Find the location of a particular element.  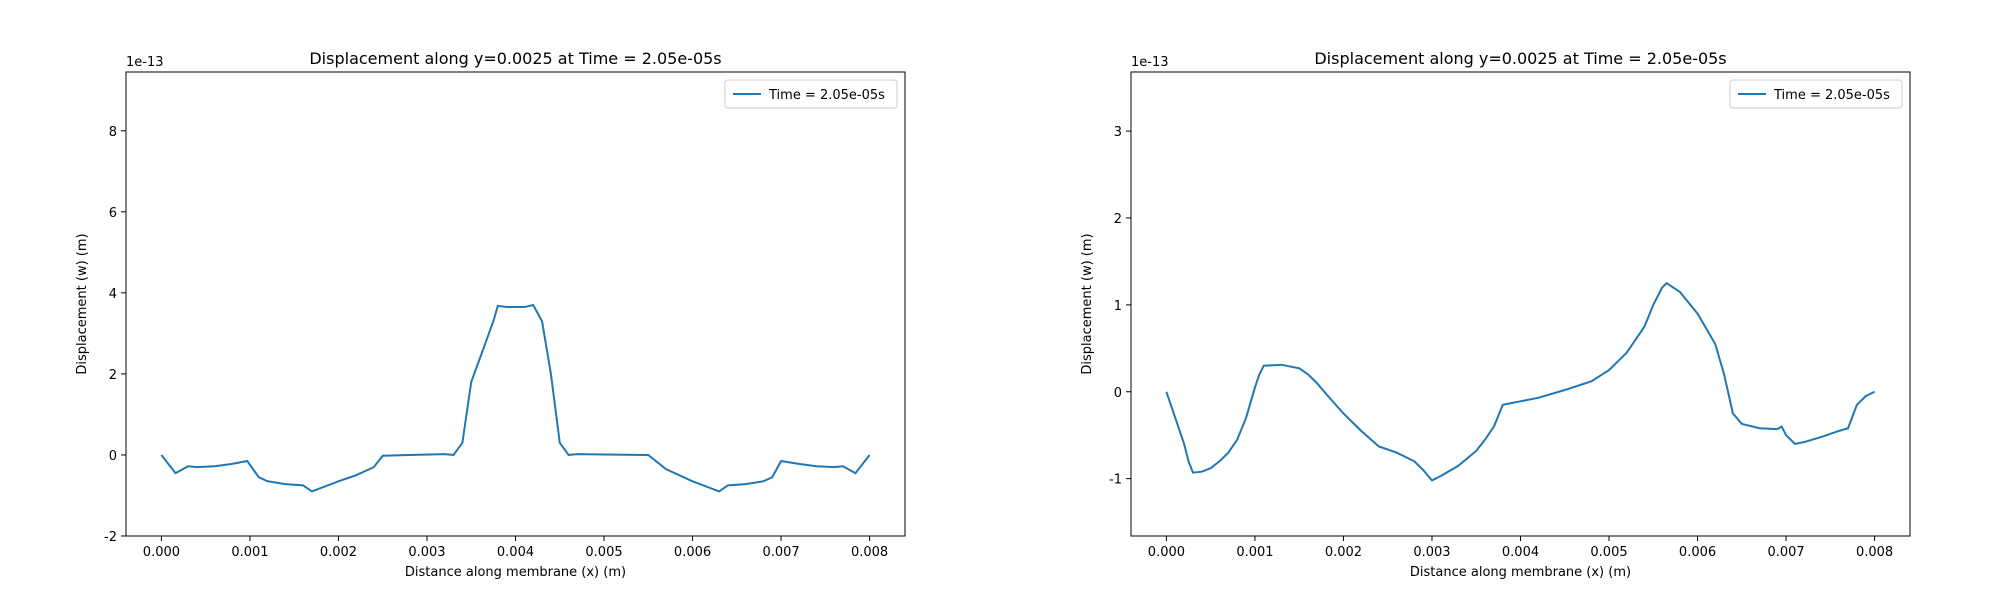

y-tick-label: 8 is located at coordinates (113, 132).